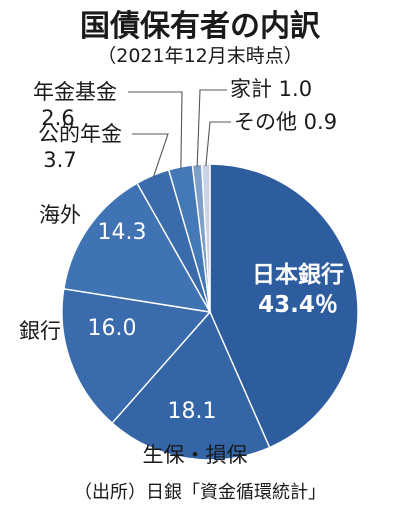 The height and width of the screenshot is (506, 400). Describe the element at coordinates (195, 455) in the screenshot. I see `slice-name-1: 生保・損保` at that location.